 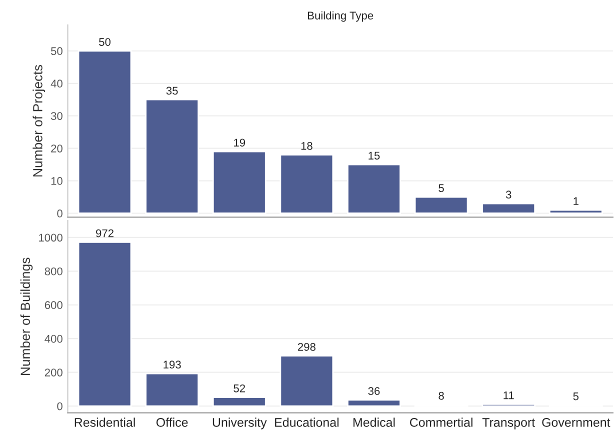 What do you see at coordinates (172, 364) in the screenshot?
I see `data-label: 193` at bounding box center [172, 364].